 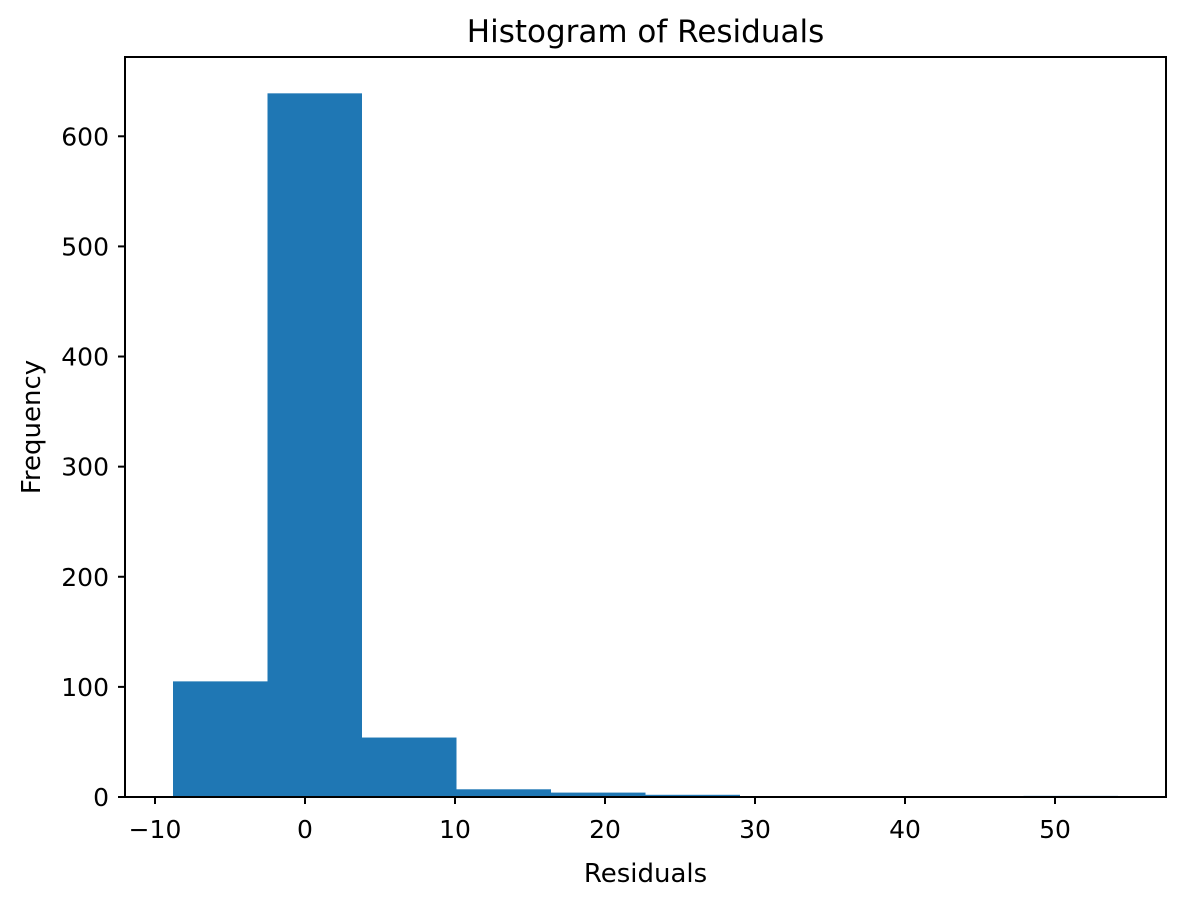 I want to click on chart-title: Histogram of Residuals, so click(x=645, y=32).